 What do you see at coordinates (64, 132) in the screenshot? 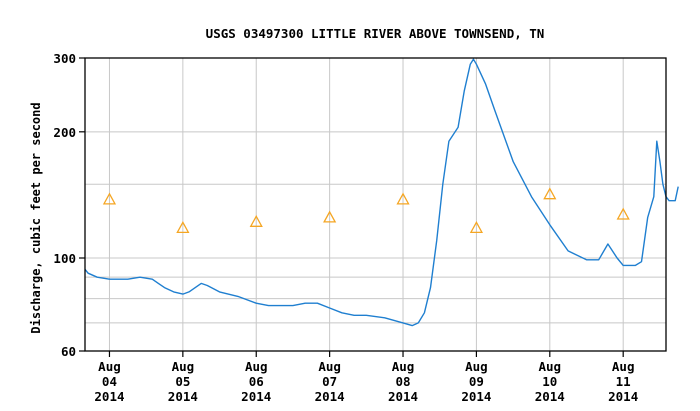
I see `y-tick-label: 200` at bounding box center [64, 132].